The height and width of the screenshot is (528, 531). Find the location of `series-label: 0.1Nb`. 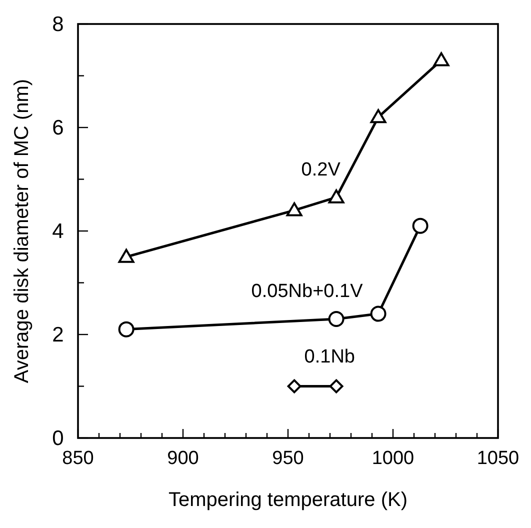

series-label: 0.1Nb is located at coordinates (330, 357).